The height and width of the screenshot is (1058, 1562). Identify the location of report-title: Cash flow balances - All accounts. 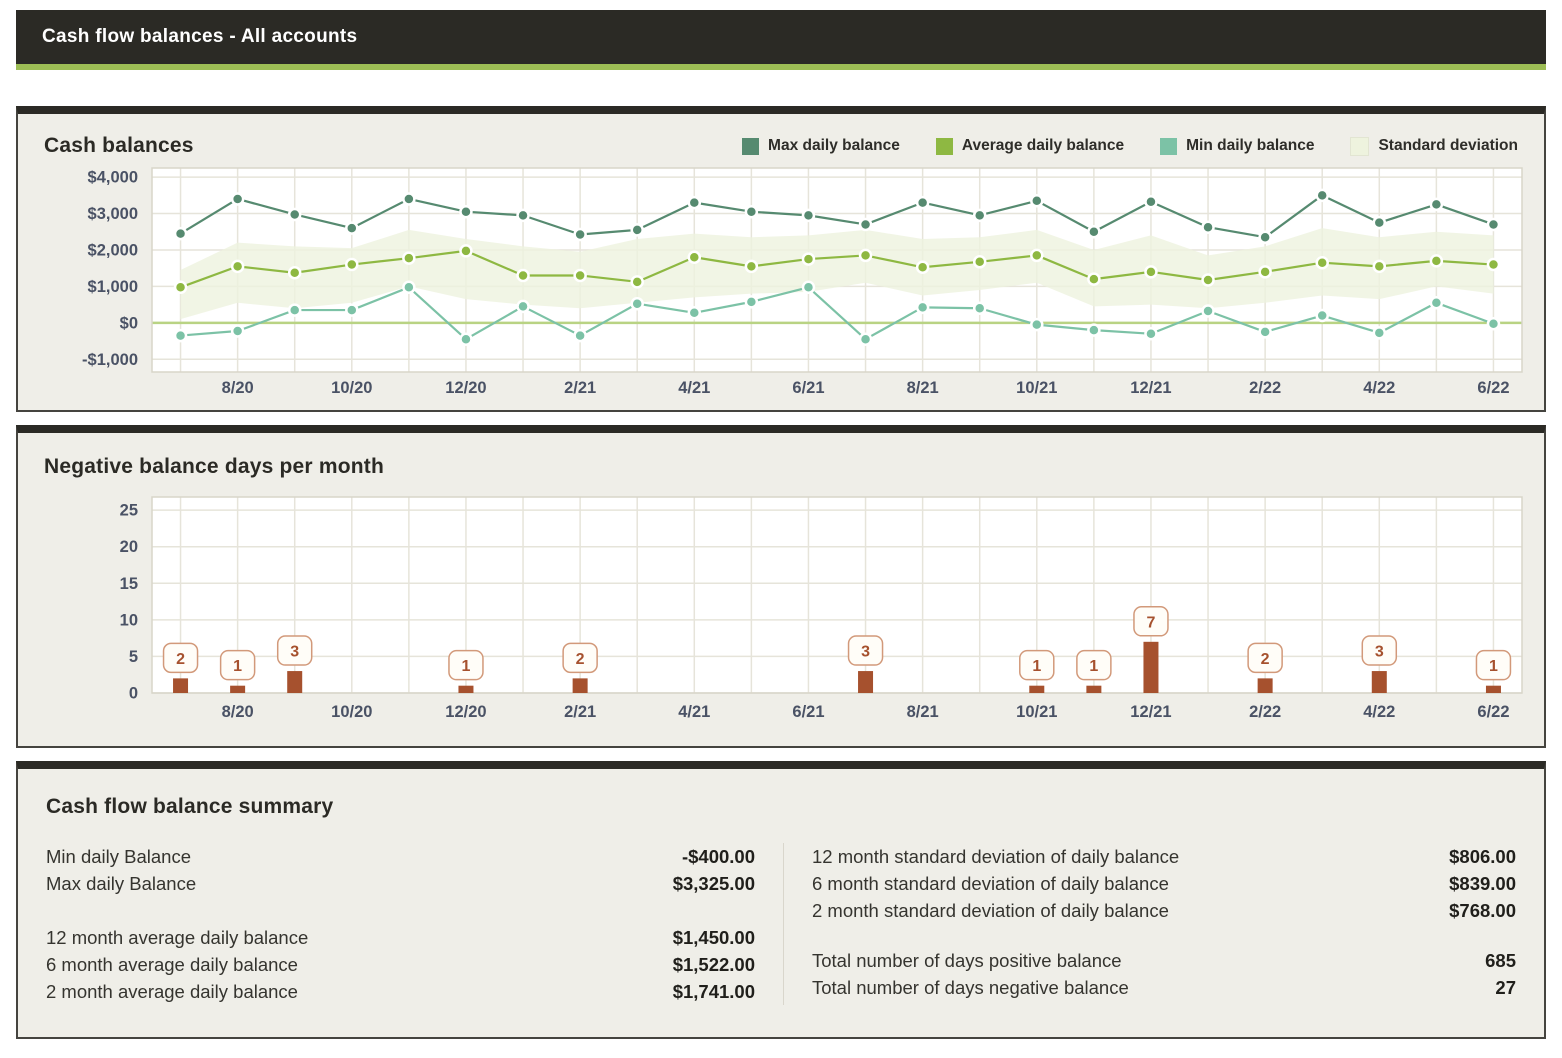
(200, 36).